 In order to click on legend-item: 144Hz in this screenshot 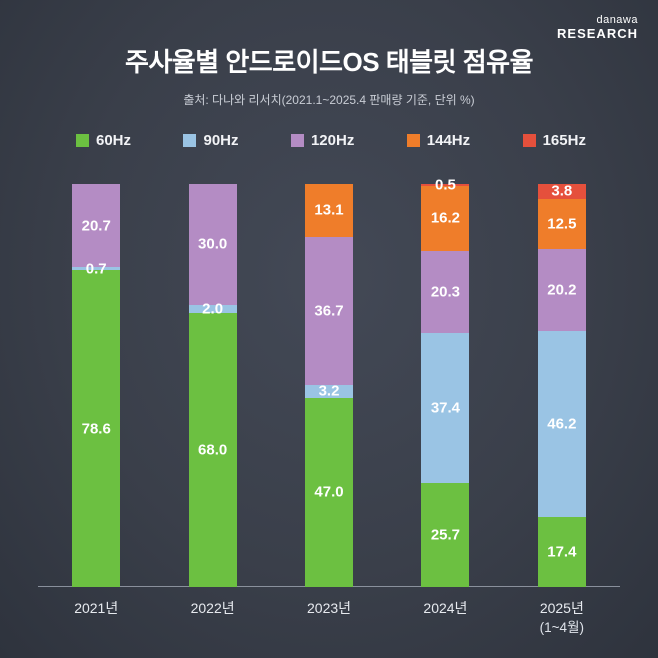, I will do `click(438, 140)`.